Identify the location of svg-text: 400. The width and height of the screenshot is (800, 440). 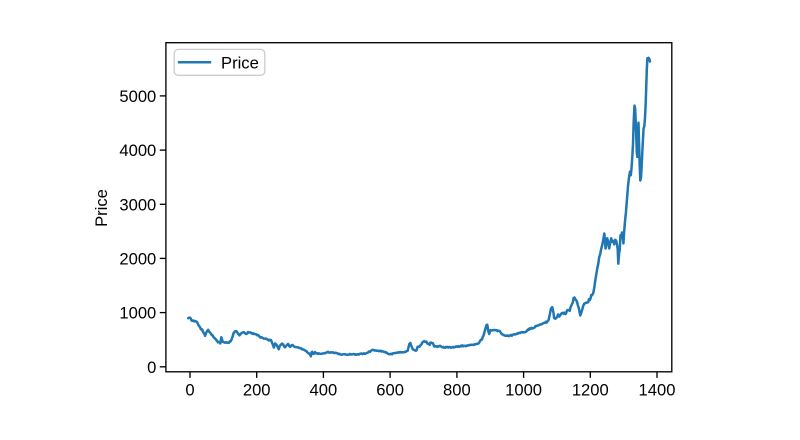
(324, 390).